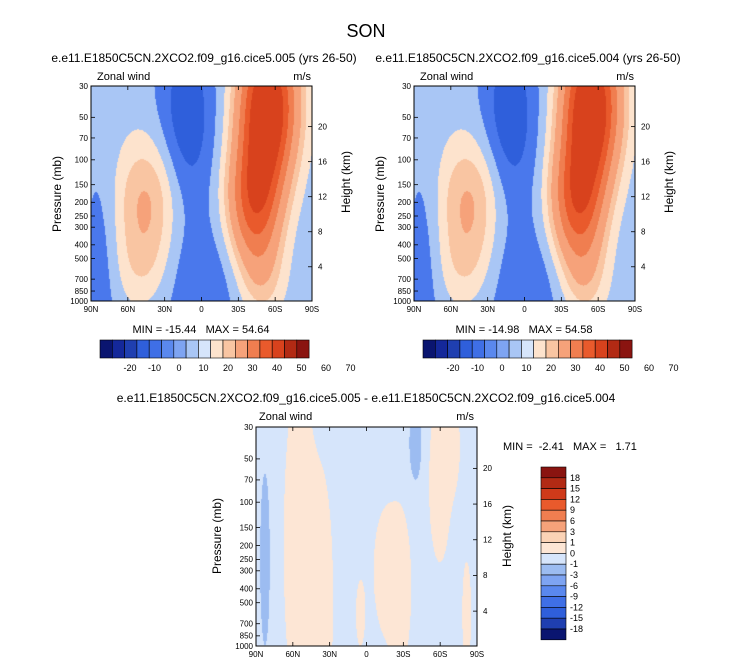  What do you see at coordinates (366, 536) in the screenshot?
I see `panel-3-contour-field` at bounding box center [366, 536].